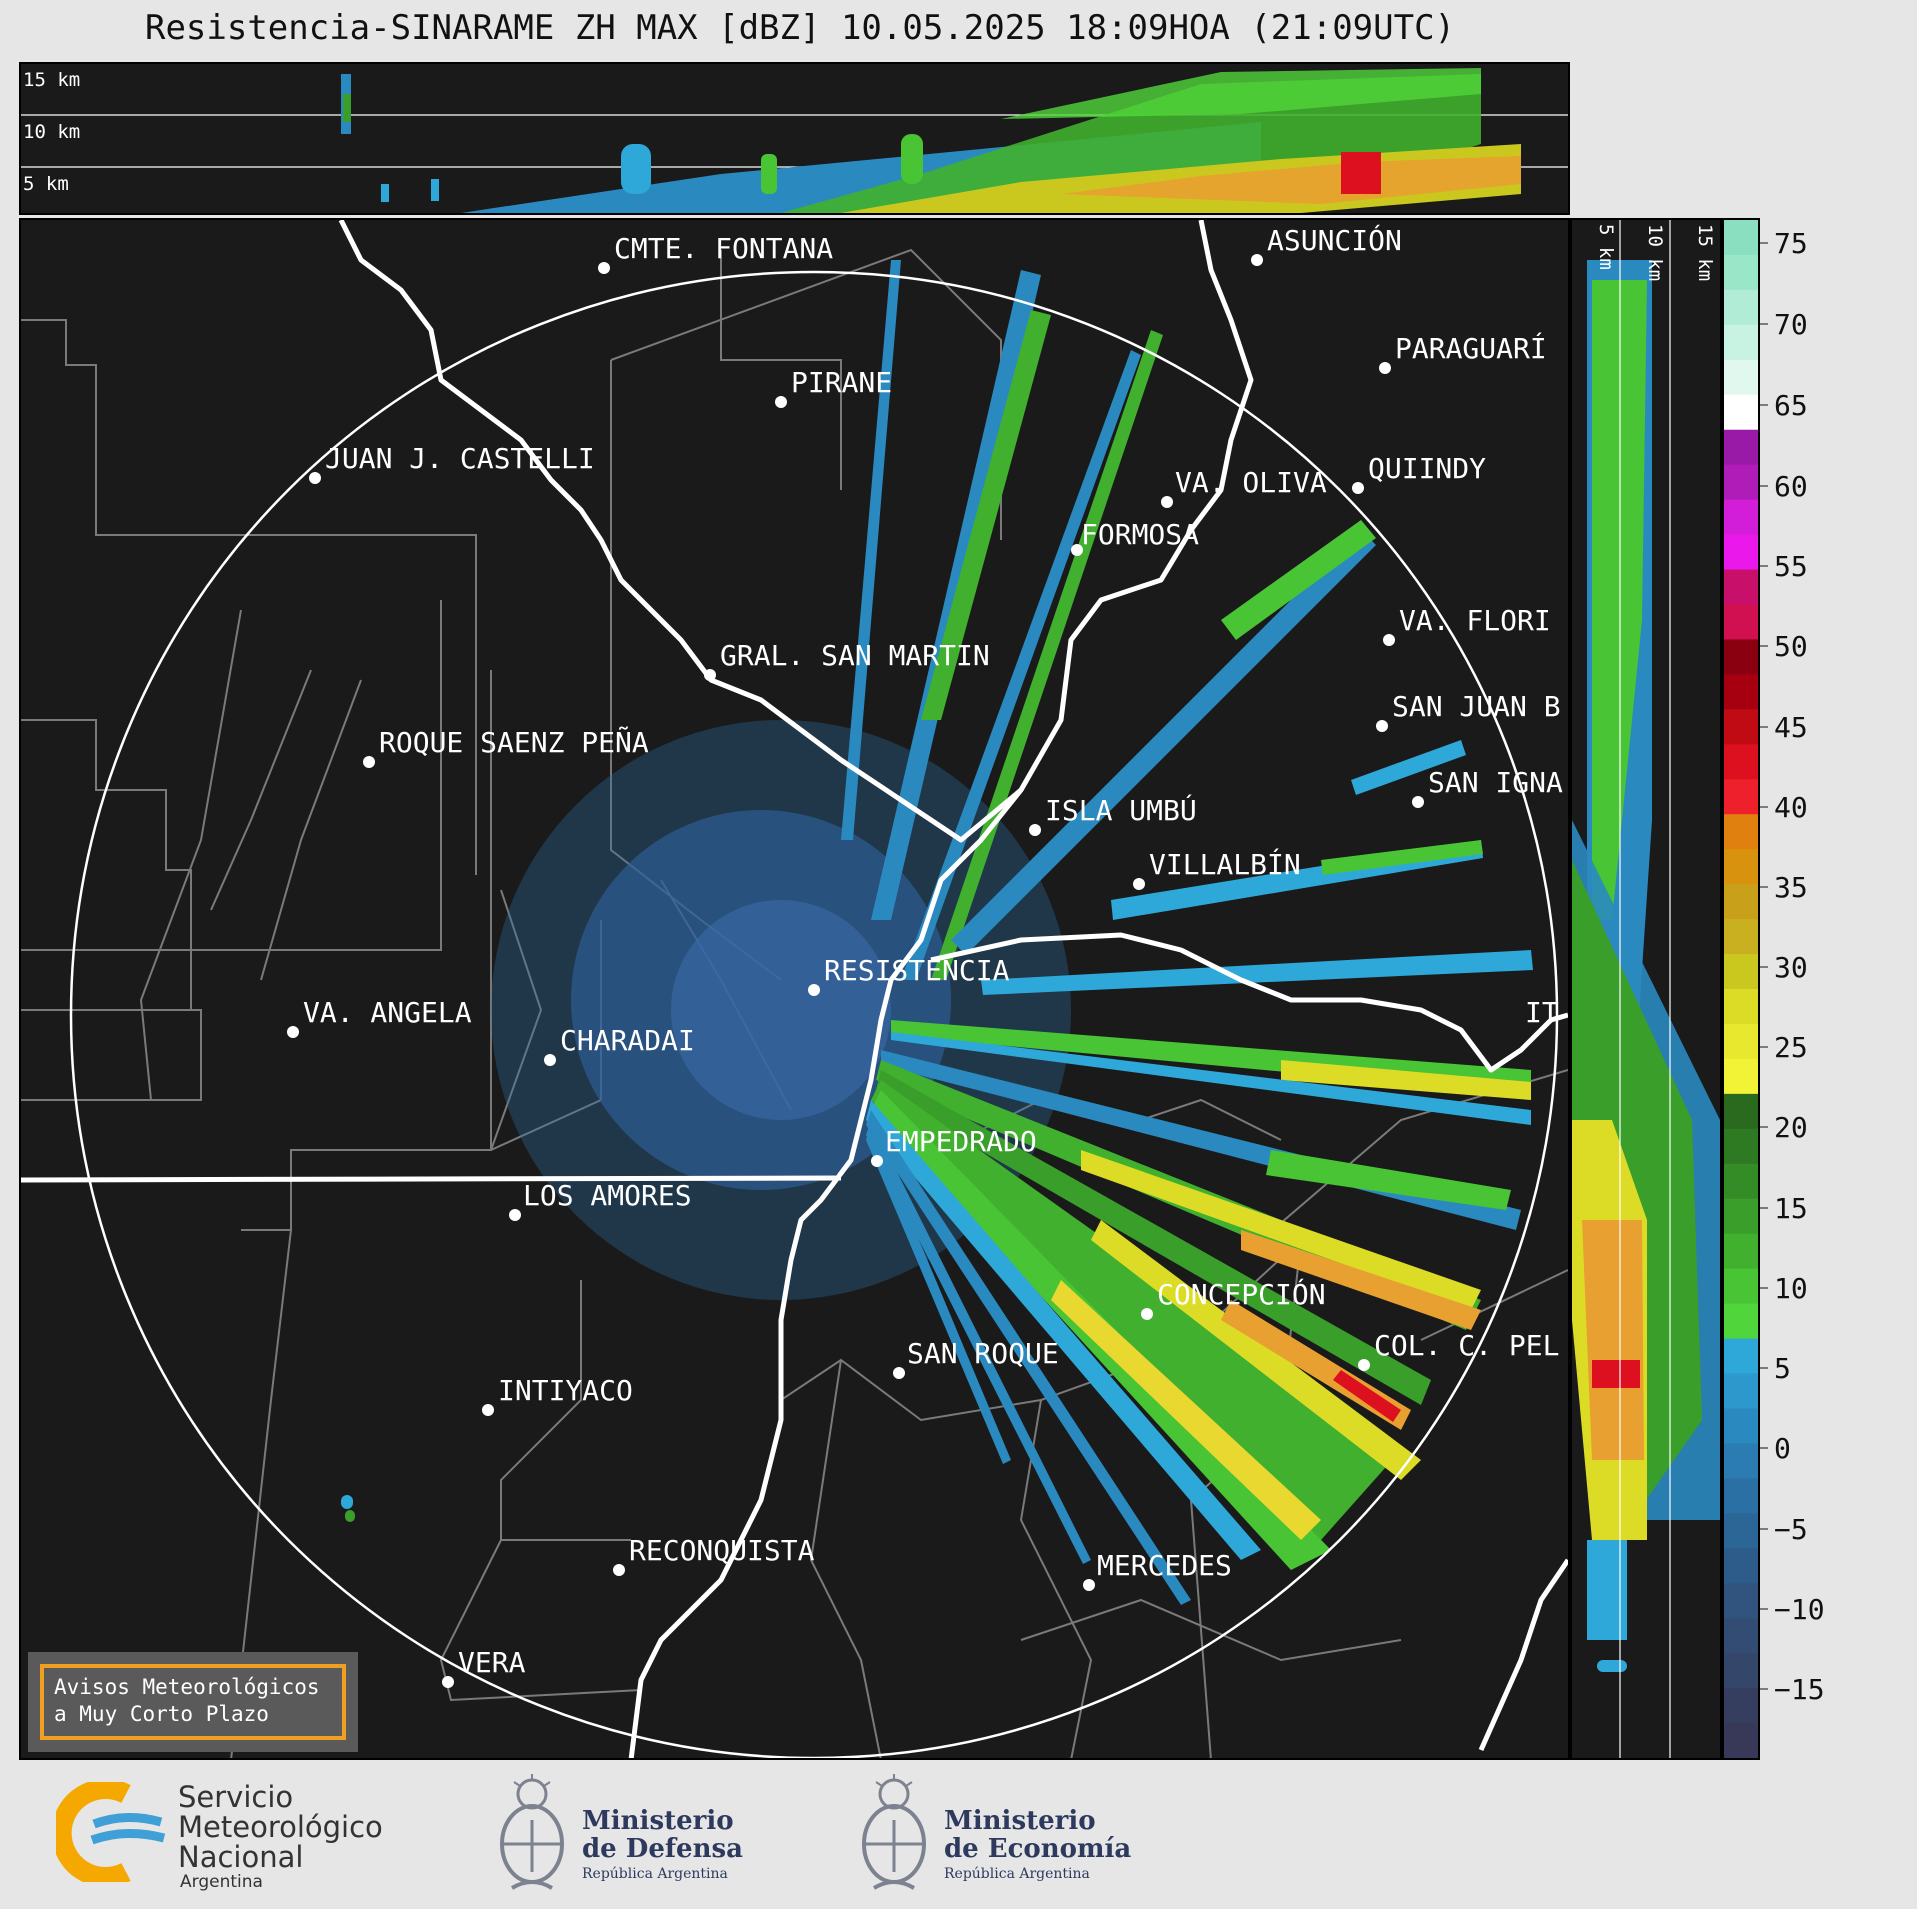 The height and width of the screenshot is (1909, 1917). Describe the element at coordinates (1466, 1345) in the screenshot. I see `city-label: COL. C. PEL` at that location.